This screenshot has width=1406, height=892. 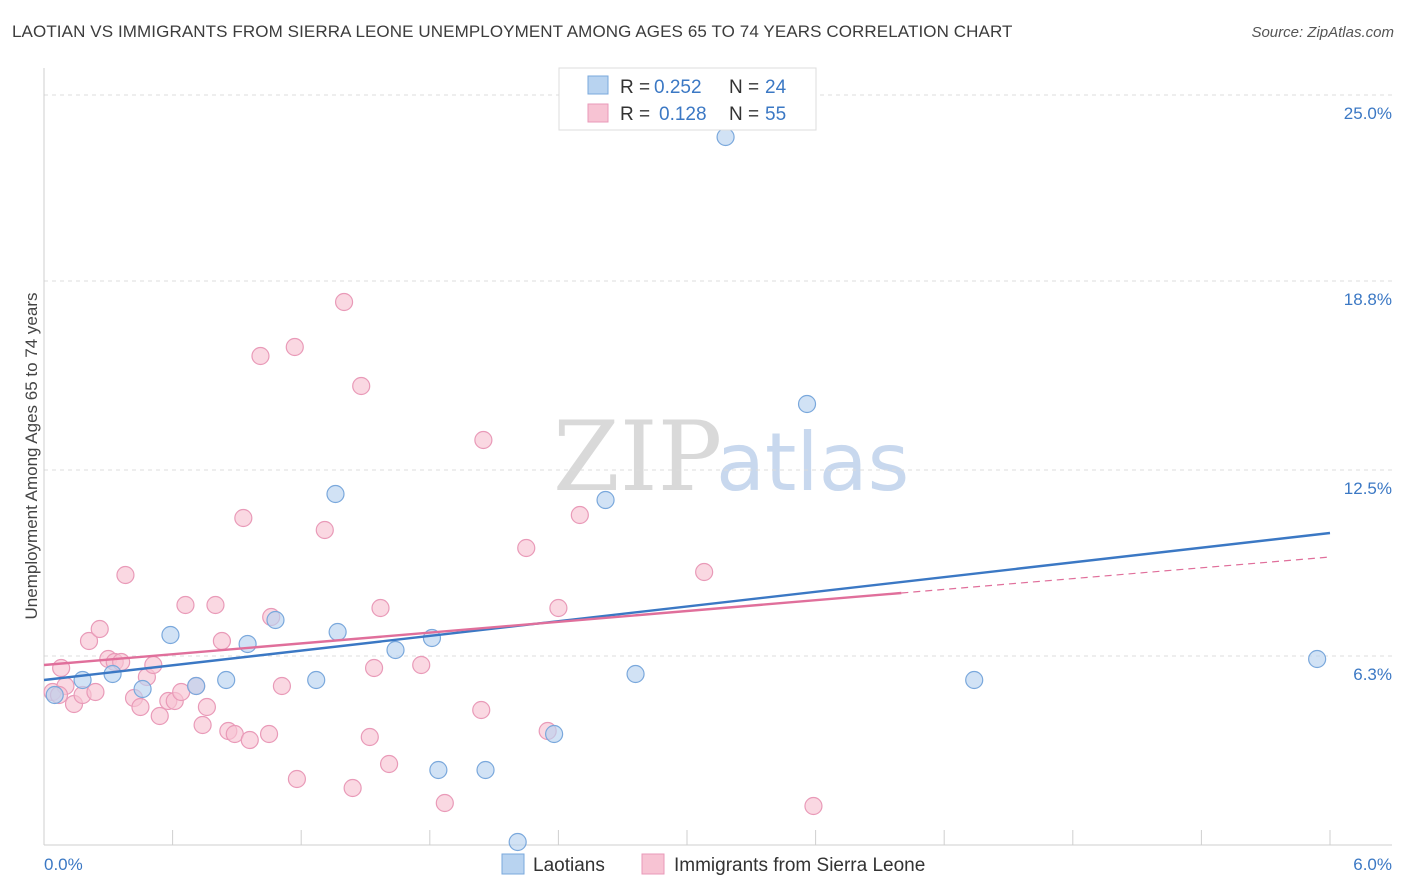 What do you see at coordinates (687, 837) in the screenshot?
I see `x-ticks` at bounding box center [687, 837].